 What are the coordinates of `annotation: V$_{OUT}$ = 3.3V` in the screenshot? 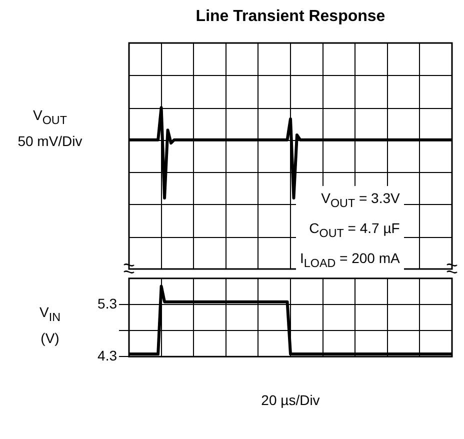 It's located at (360, 200).